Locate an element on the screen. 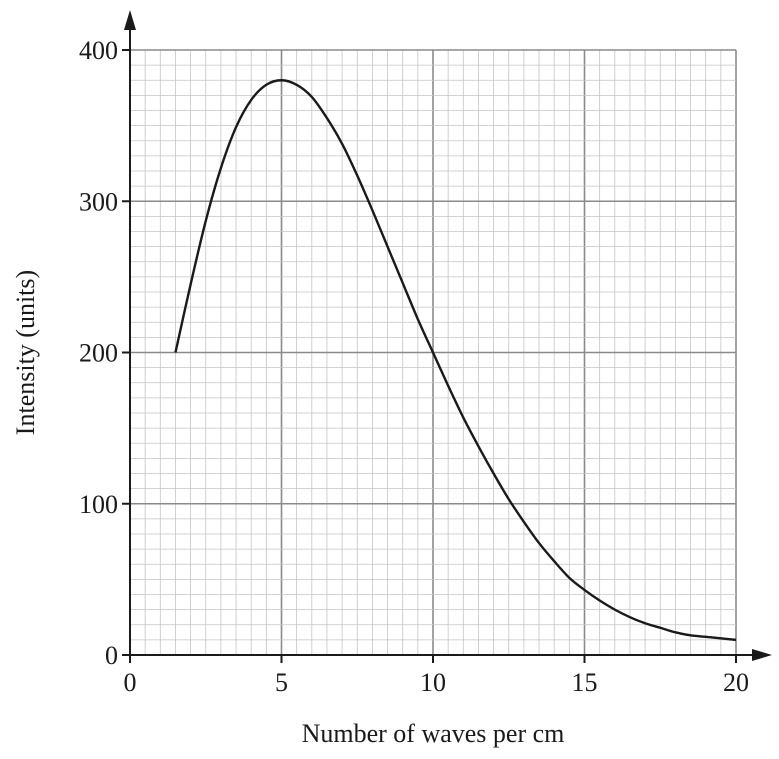  x-tick-label: 10 is located at coordinates (433, 682).